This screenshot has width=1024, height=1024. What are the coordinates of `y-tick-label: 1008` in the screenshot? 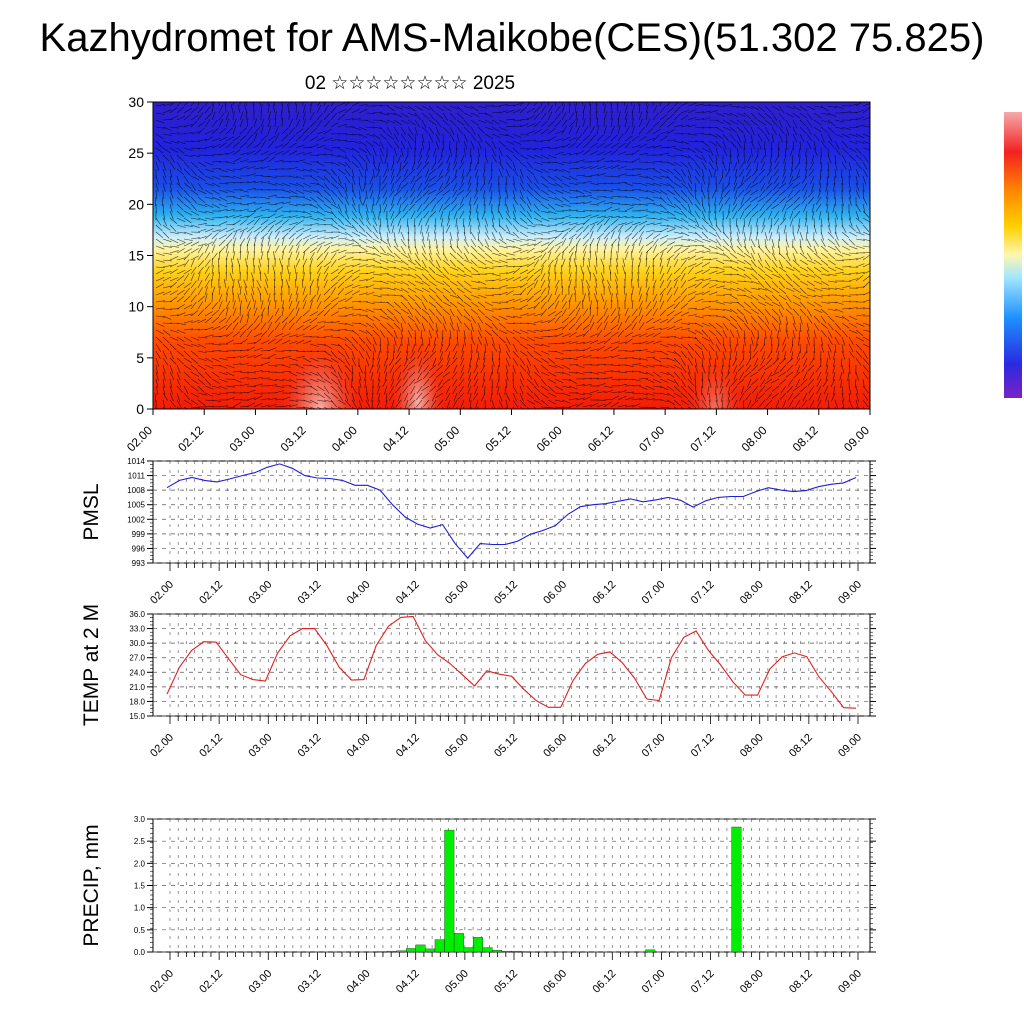 It's located at (136, 490).